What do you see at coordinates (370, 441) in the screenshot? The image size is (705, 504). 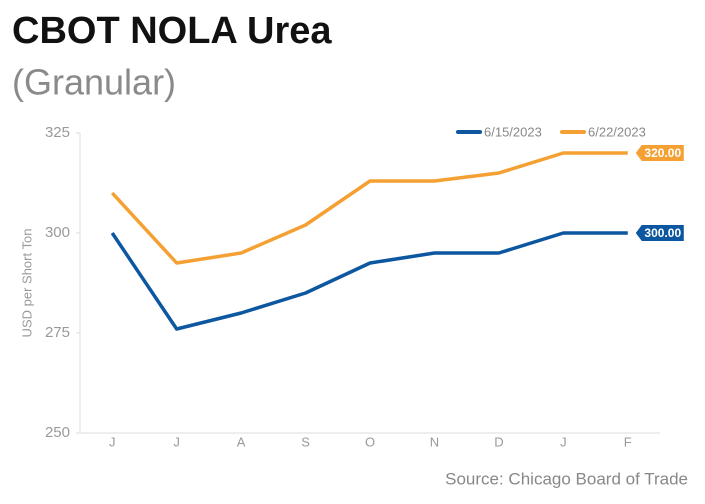 I see `x-tick-label: O` at bounding box center [370, 441].